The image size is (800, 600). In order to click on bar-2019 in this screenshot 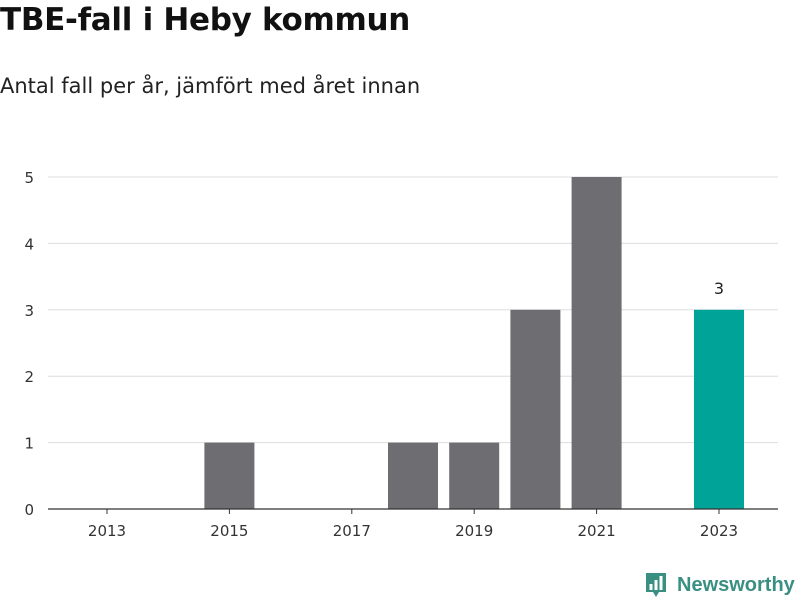, I will do `click(474, 475)`.